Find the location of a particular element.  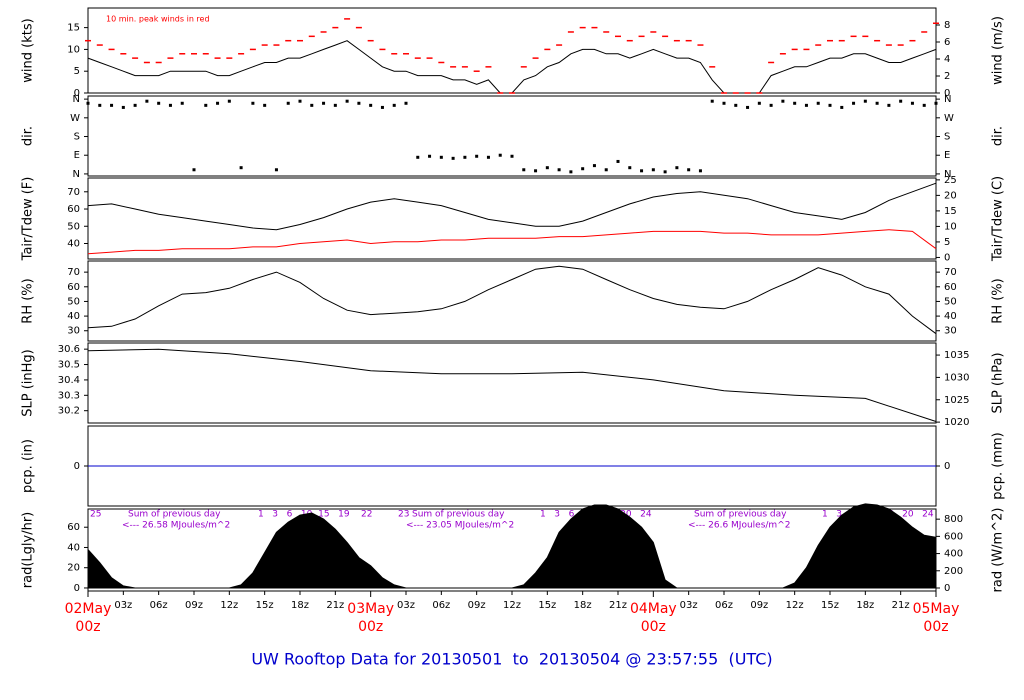

panel-frame is located at coordinates (512, 301).